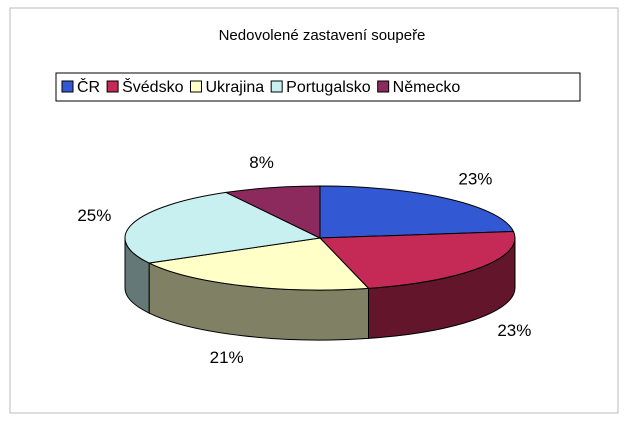 This screenshot has height=430, width=625. Describe the element at coordinates (427, 87) in the screenshot. I see `legend-label: Německo` at that location.